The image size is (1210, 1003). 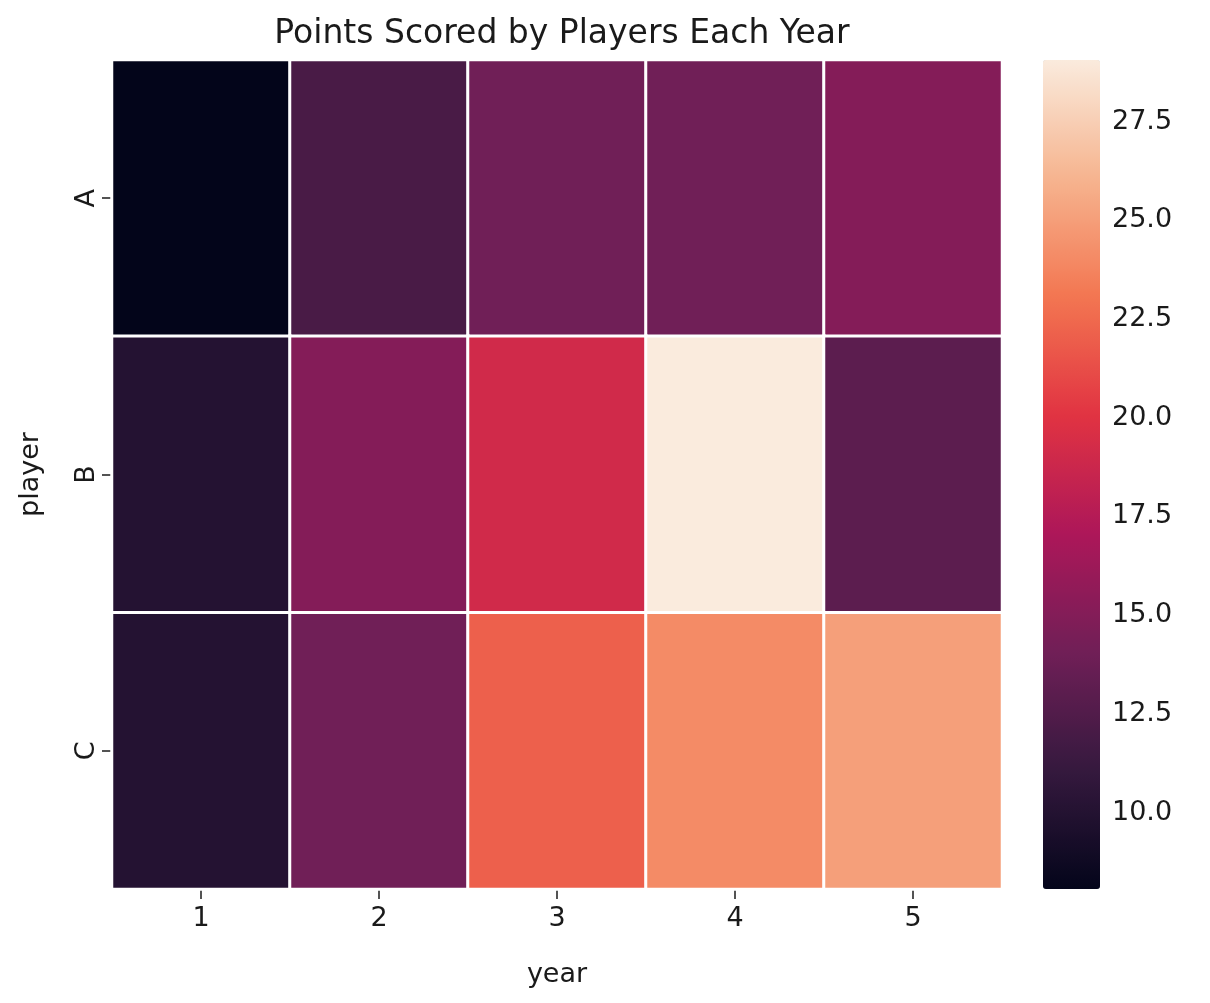 What do you see at coordinates (1142, 119) in the screenshot?
I see `color-bar-label: 27.5` at bounding box center [1142, 119].